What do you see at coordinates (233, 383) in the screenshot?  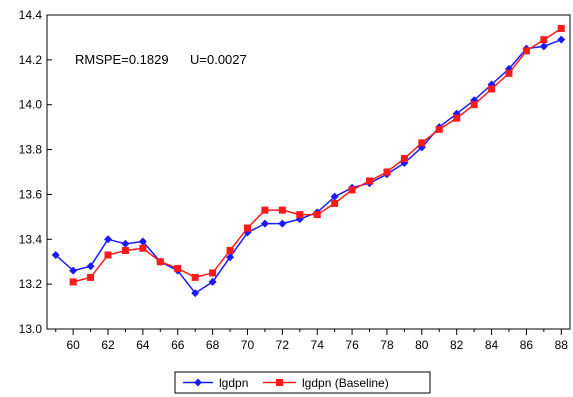 I see `legend-label-lgdpn: lgdpn` at bounding box center [233, 383].